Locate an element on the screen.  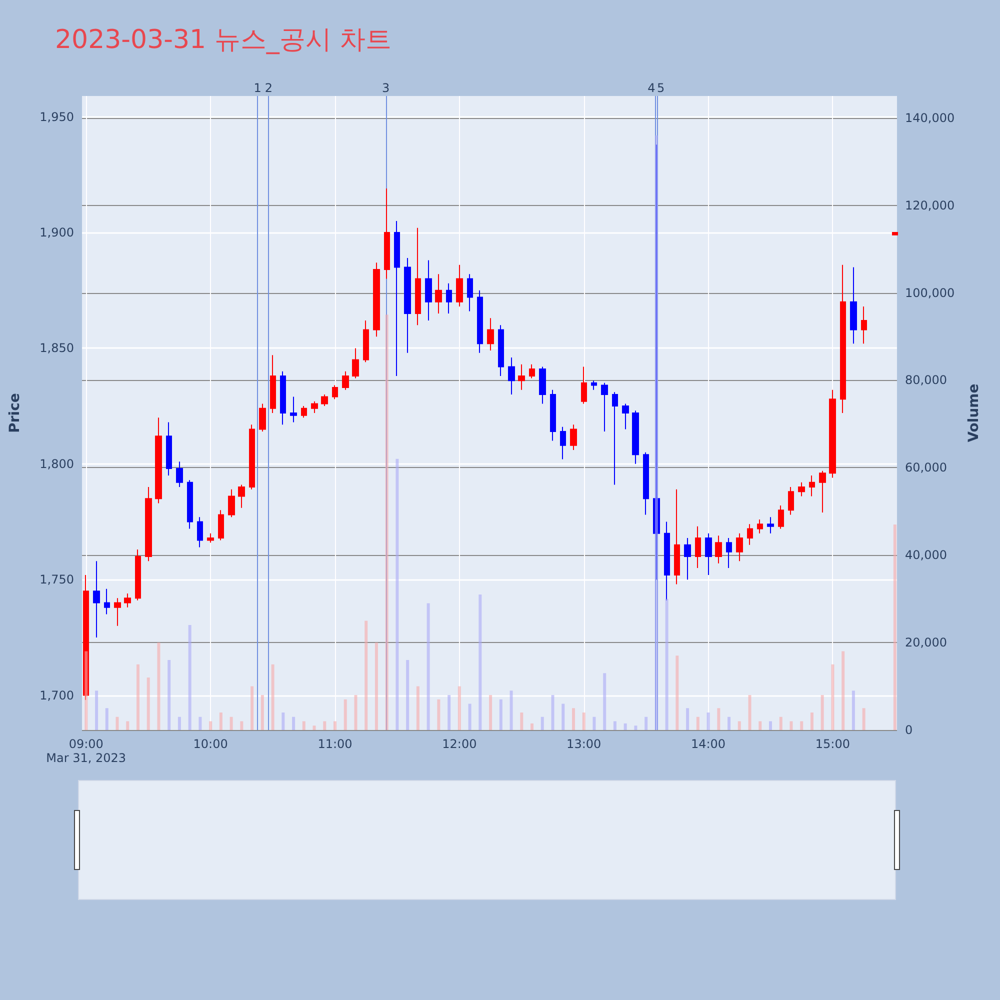
x-tick-label: 10:00 is located at coordinates (210, 744).